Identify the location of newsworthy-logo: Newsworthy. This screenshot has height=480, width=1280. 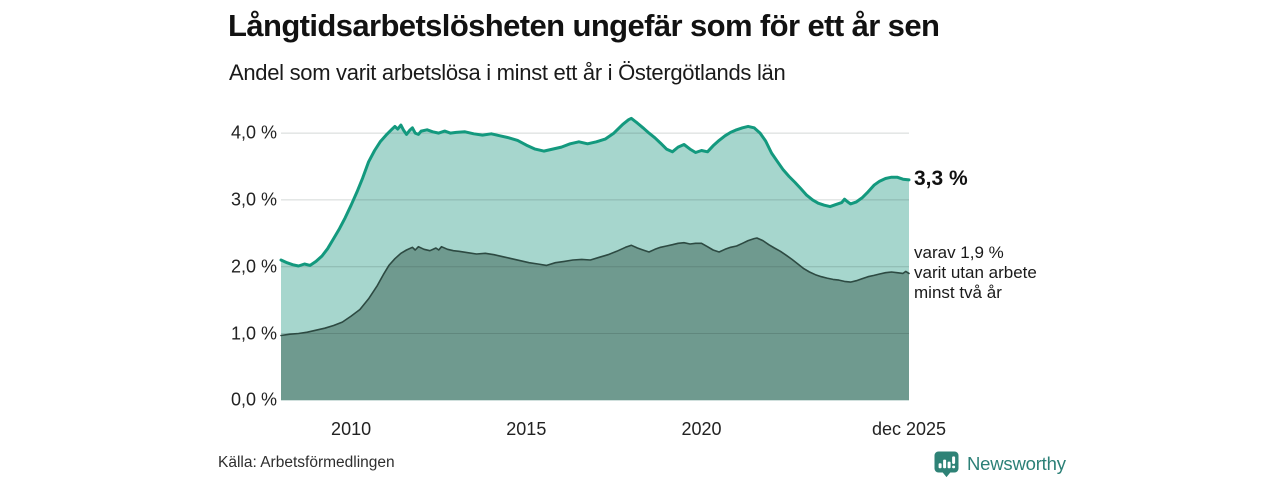
(999, 464).